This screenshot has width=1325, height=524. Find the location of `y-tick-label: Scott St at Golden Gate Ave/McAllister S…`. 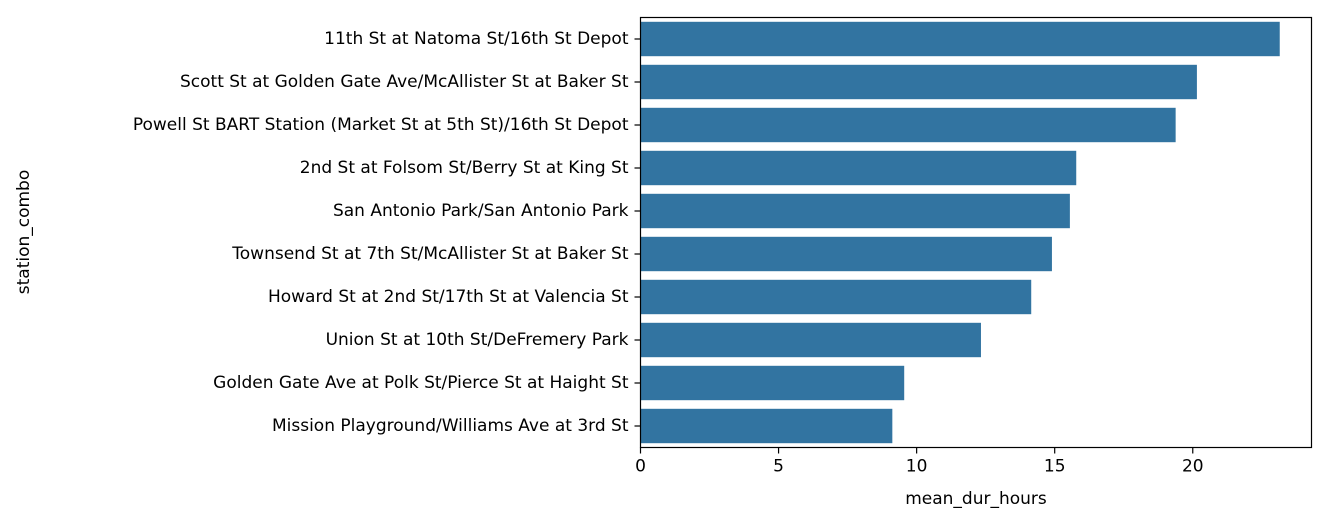

y-tick-label: Scott St at Golden Gate Ave/McAllister S… is located at coordinates (404, 82).